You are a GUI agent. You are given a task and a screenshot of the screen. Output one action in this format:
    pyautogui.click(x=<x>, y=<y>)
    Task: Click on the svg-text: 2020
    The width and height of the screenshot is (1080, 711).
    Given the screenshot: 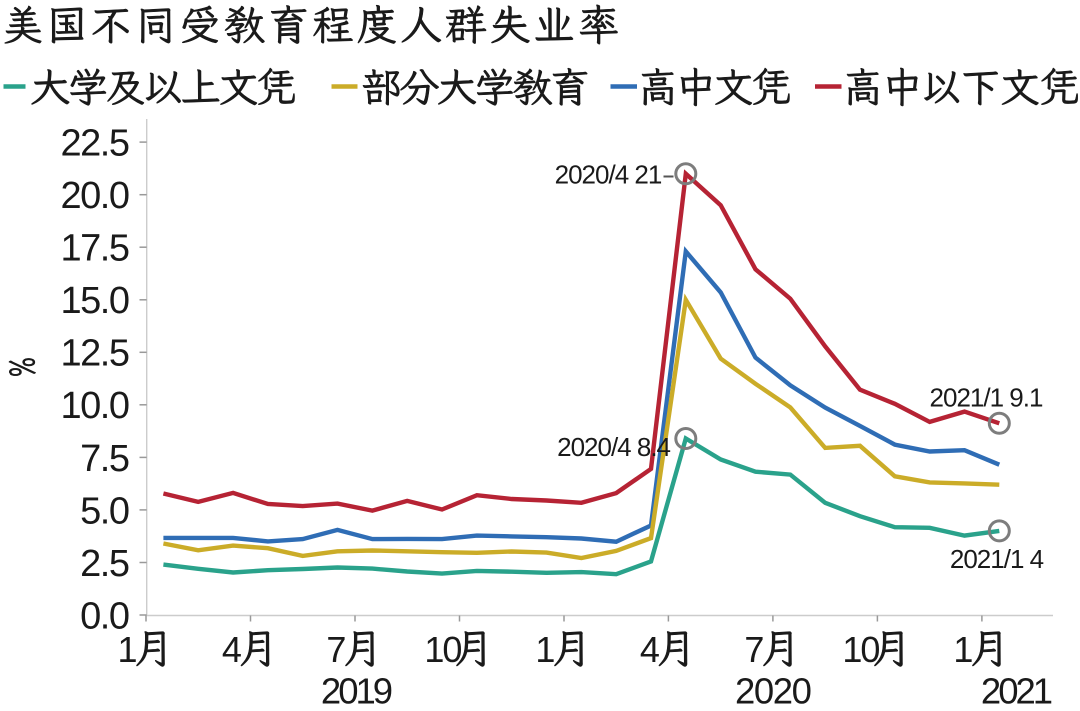 What is the action you would take?
    pyautogui.click(x=773, y=691)
    